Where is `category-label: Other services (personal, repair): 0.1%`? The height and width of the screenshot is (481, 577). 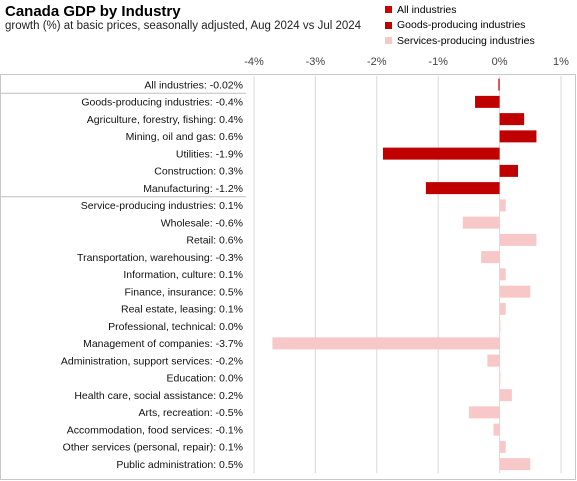 category-label: Other services (personal, repair): 0.1% is located at coordinates (153, 448).